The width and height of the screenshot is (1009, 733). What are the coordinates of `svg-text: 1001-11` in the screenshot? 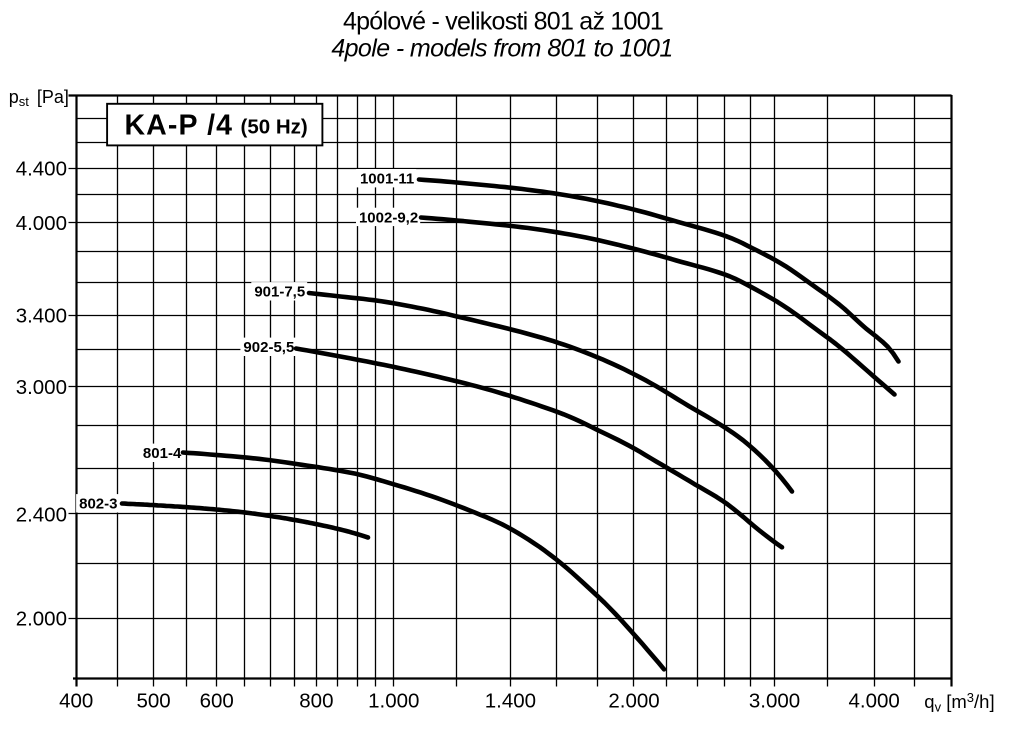 It's located at (387, 179).